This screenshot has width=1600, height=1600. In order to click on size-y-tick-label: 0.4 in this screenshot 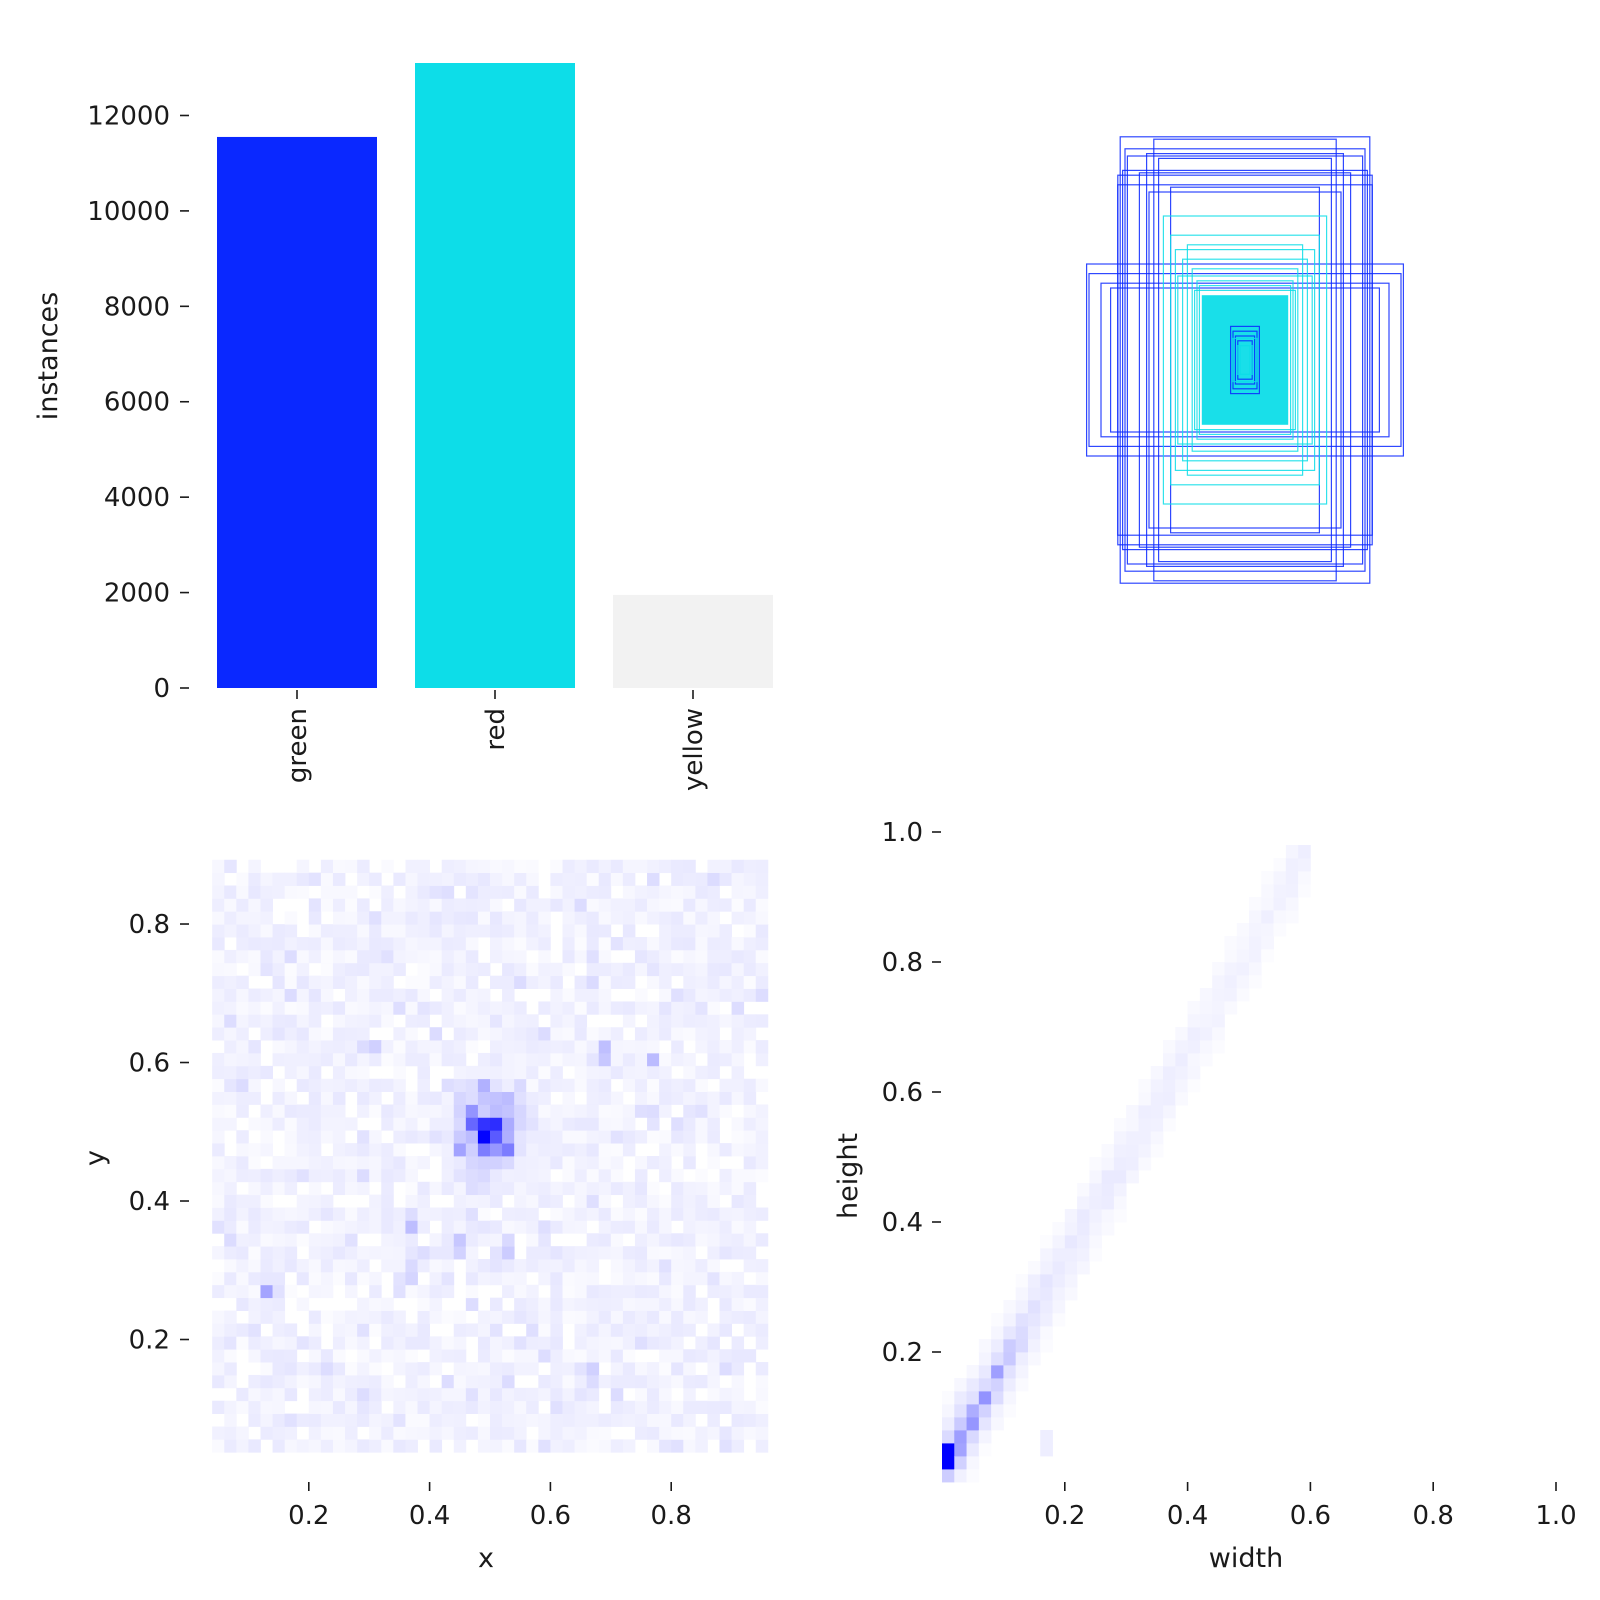, I will do `click(902, 1223)`.